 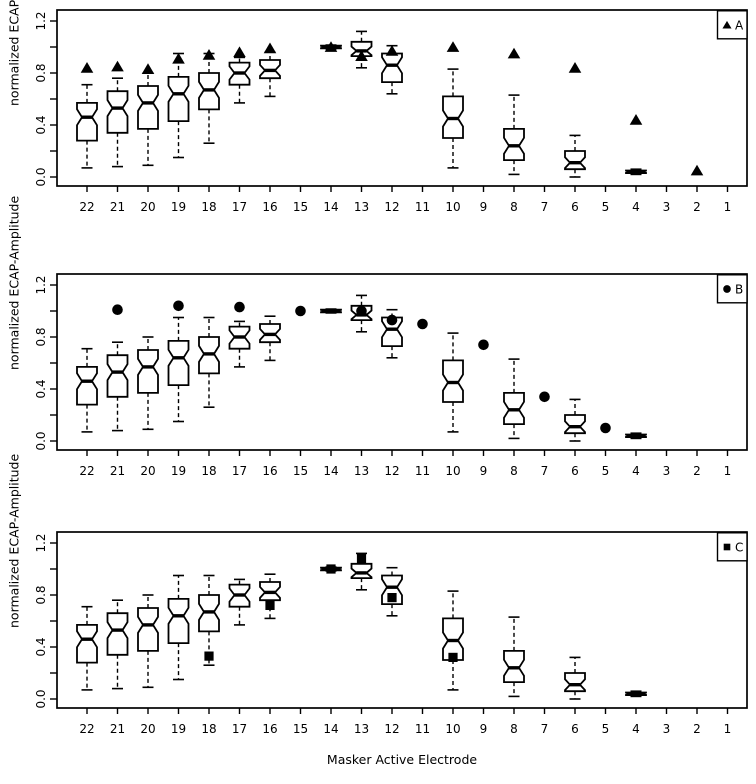 What do you see at coordinates (361, 626) in the screenshot?
I see `boxplots-panel-c` at bounding box center [361, 626].